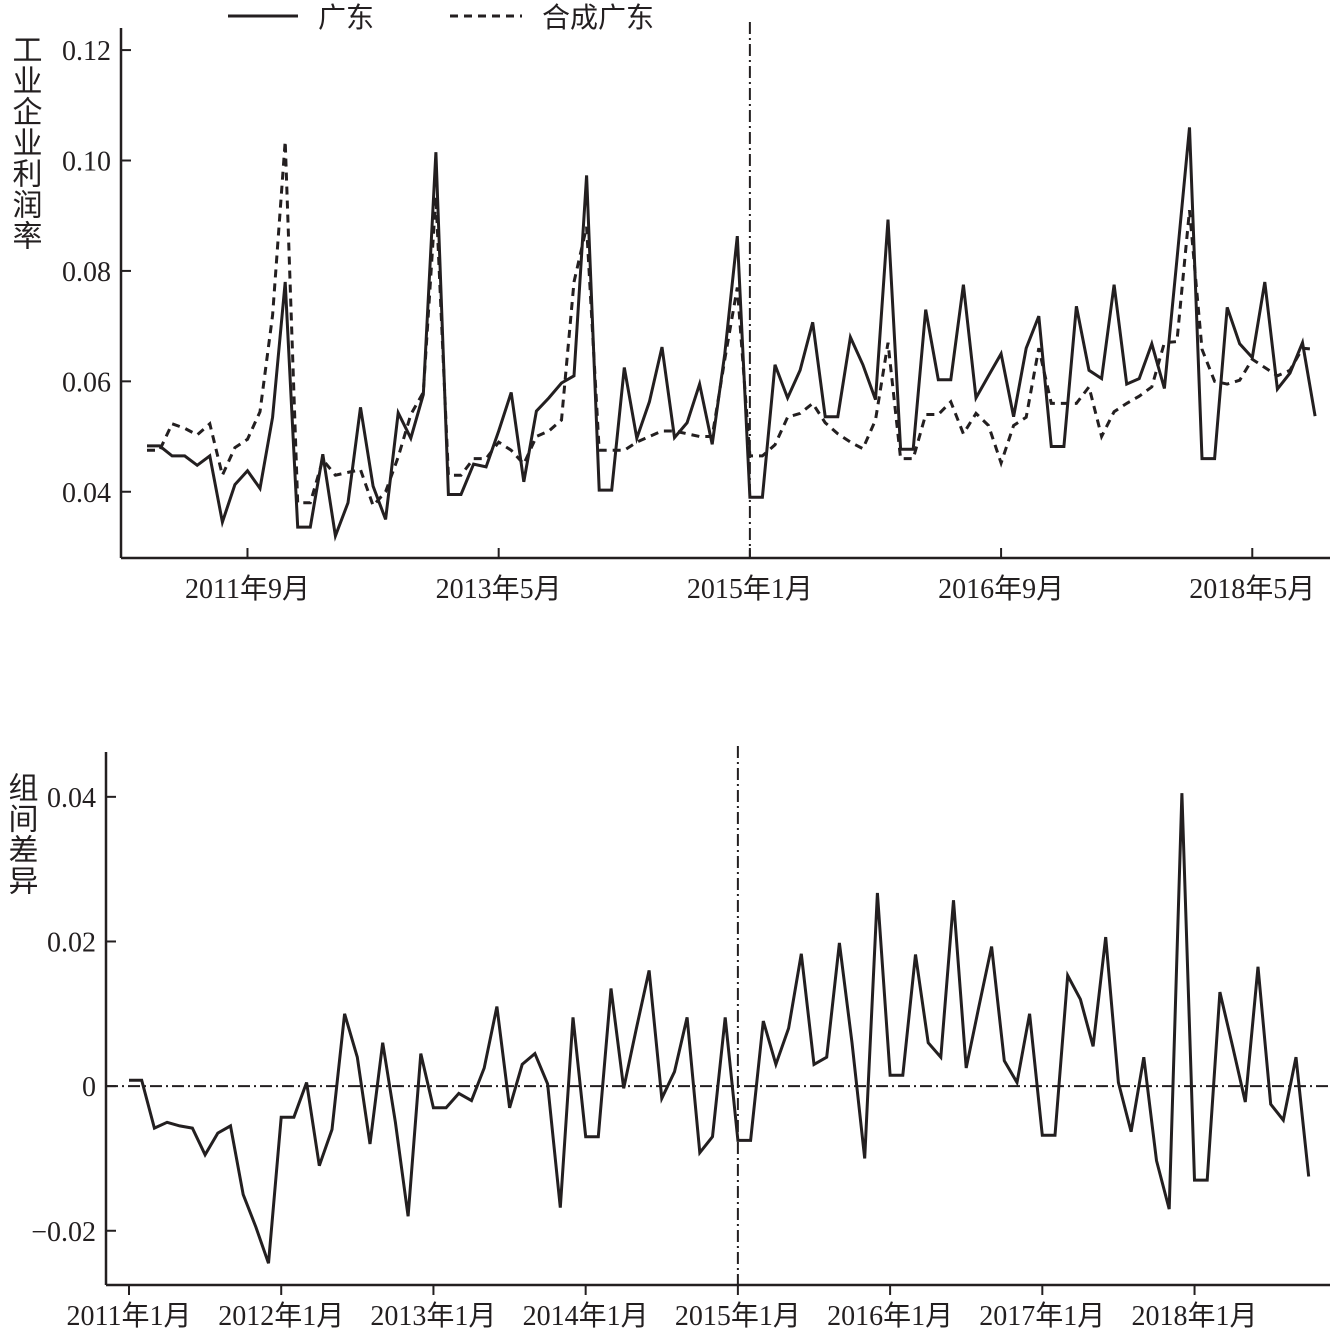  I want to click on legend-label-guangdong: 广东, so click(346, 17).